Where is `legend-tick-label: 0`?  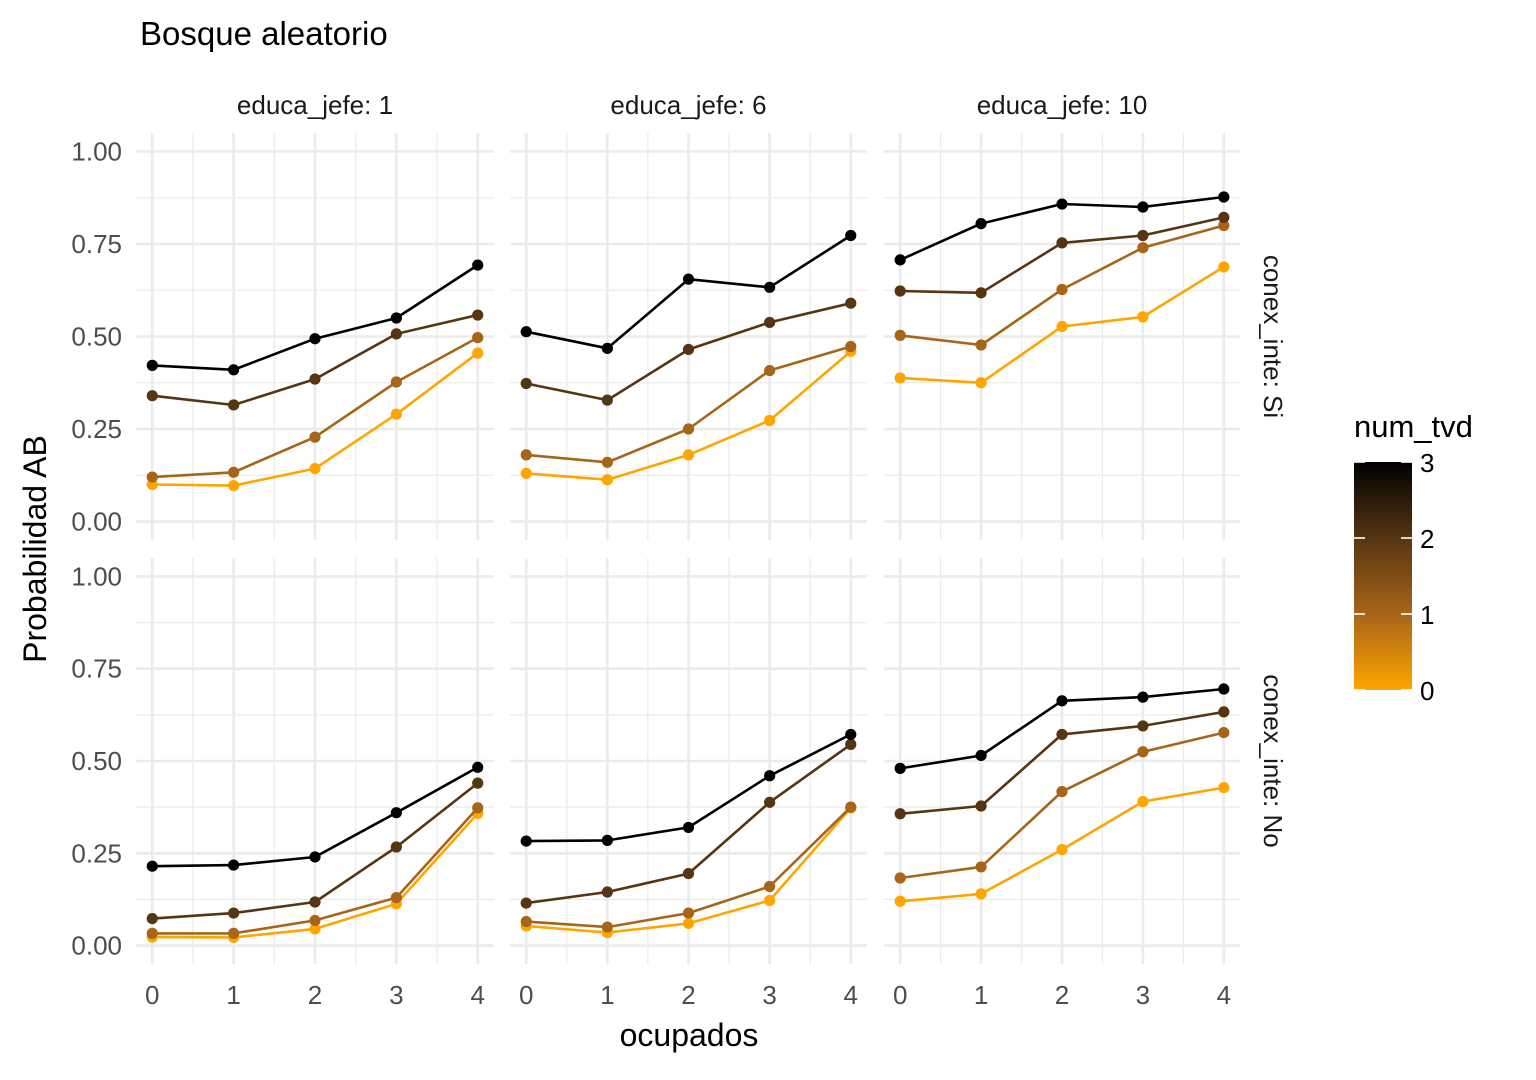
legend-tick-label: 0 is located at coordinates (1427, 691).